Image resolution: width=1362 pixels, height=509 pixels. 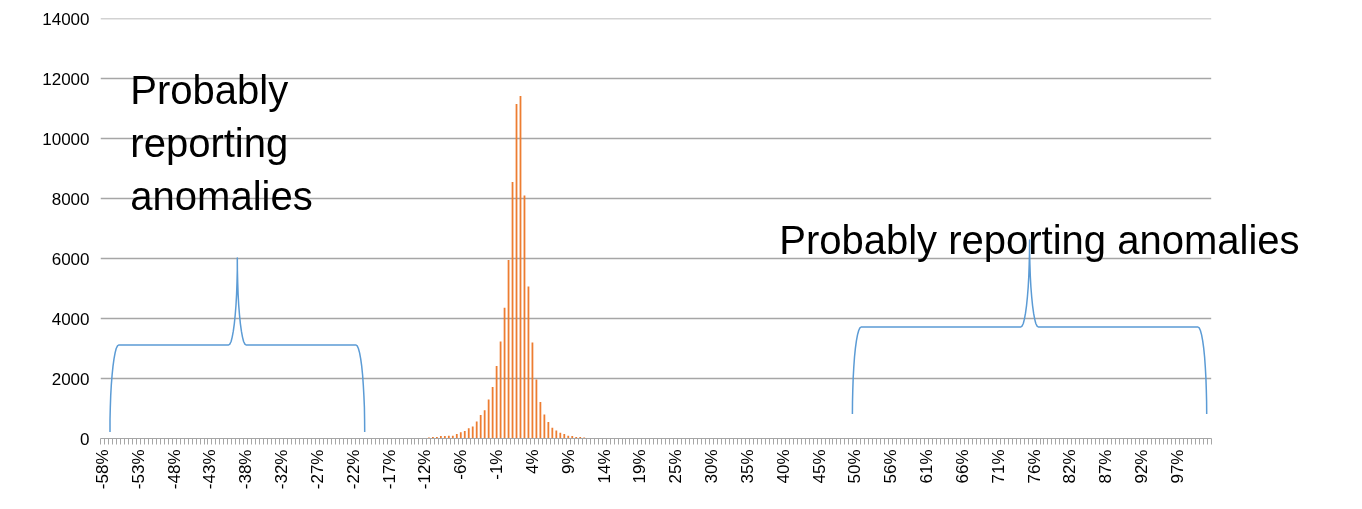 What do you see at coordinates (1142, 466) in the screenshot?
I see `x-tick-label: 92%` at bounding box center [1142, 466].